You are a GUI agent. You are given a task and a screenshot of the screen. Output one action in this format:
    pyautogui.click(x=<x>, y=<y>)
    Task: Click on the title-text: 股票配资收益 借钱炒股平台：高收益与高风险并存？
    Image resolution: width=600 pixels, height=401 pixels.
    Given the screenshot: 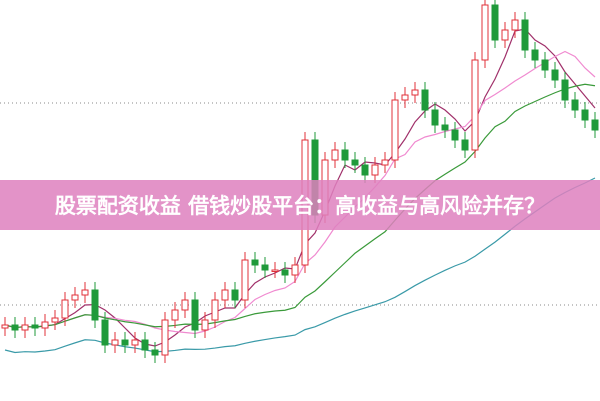 What is the action you would take?
    pyautogui.click(x=300, y=206)
    